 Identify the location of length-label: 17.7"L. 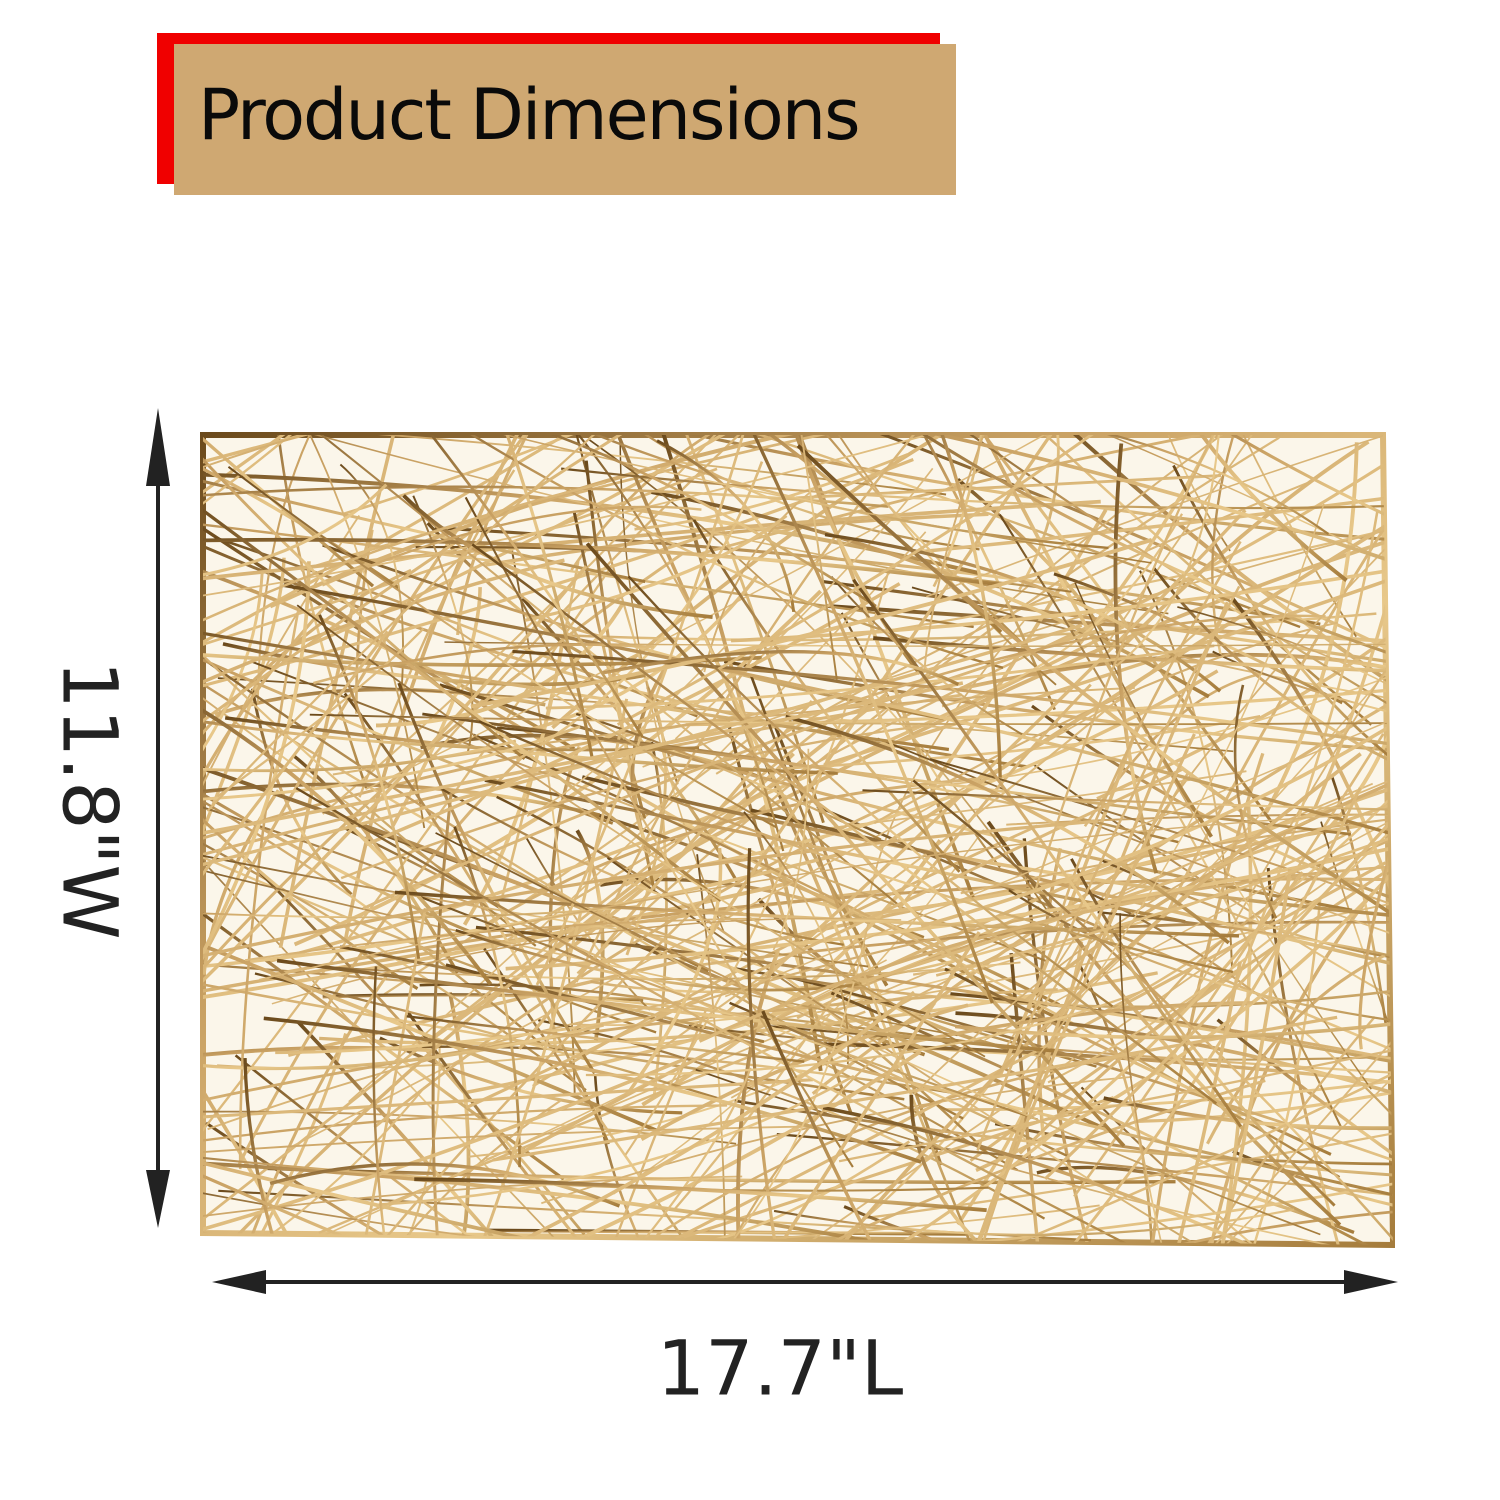
(780, 1368).